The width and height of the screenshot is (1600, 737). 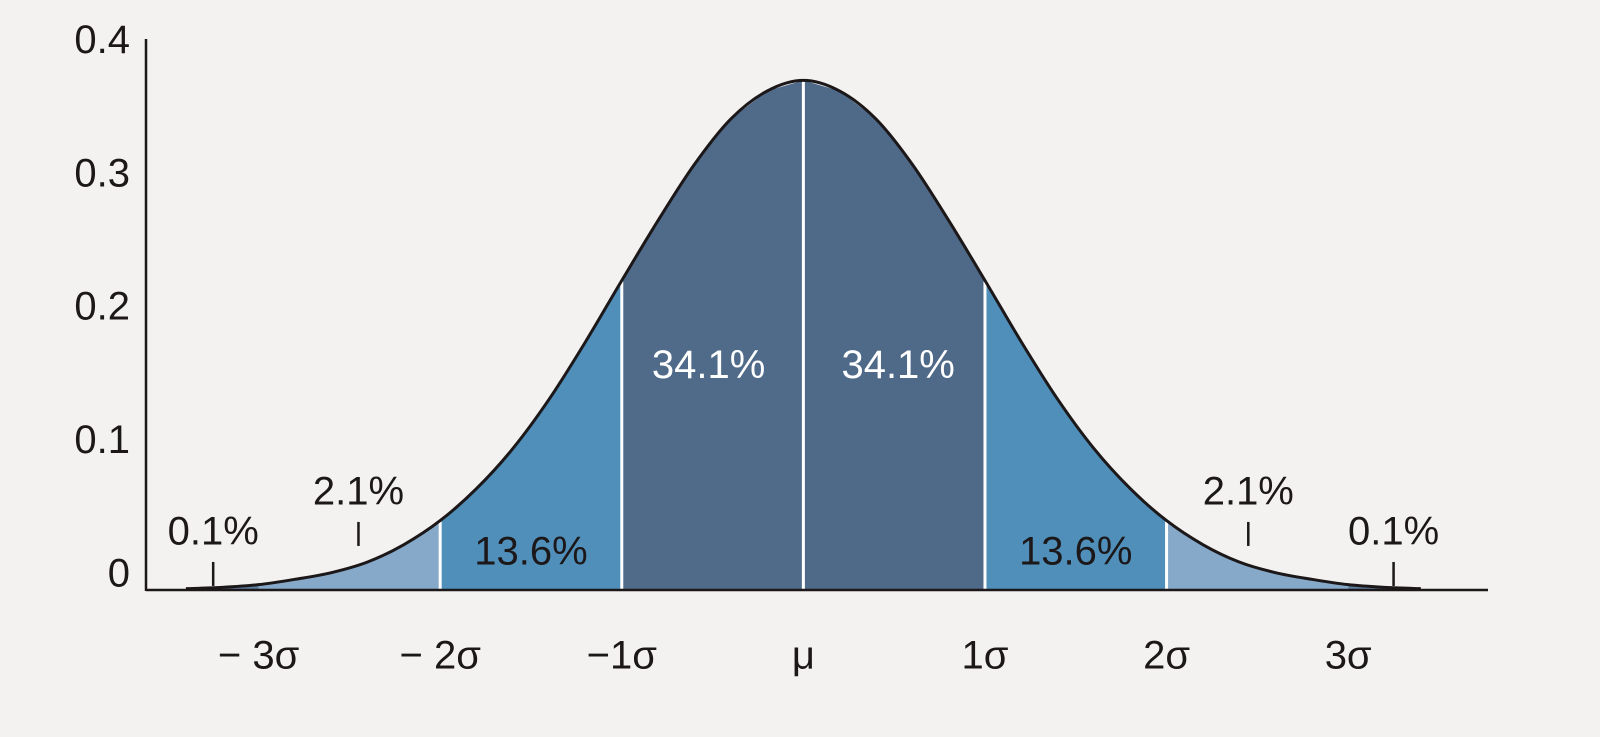 I want to click on x-tick-label: 1σ, so click(x=985, y=656).